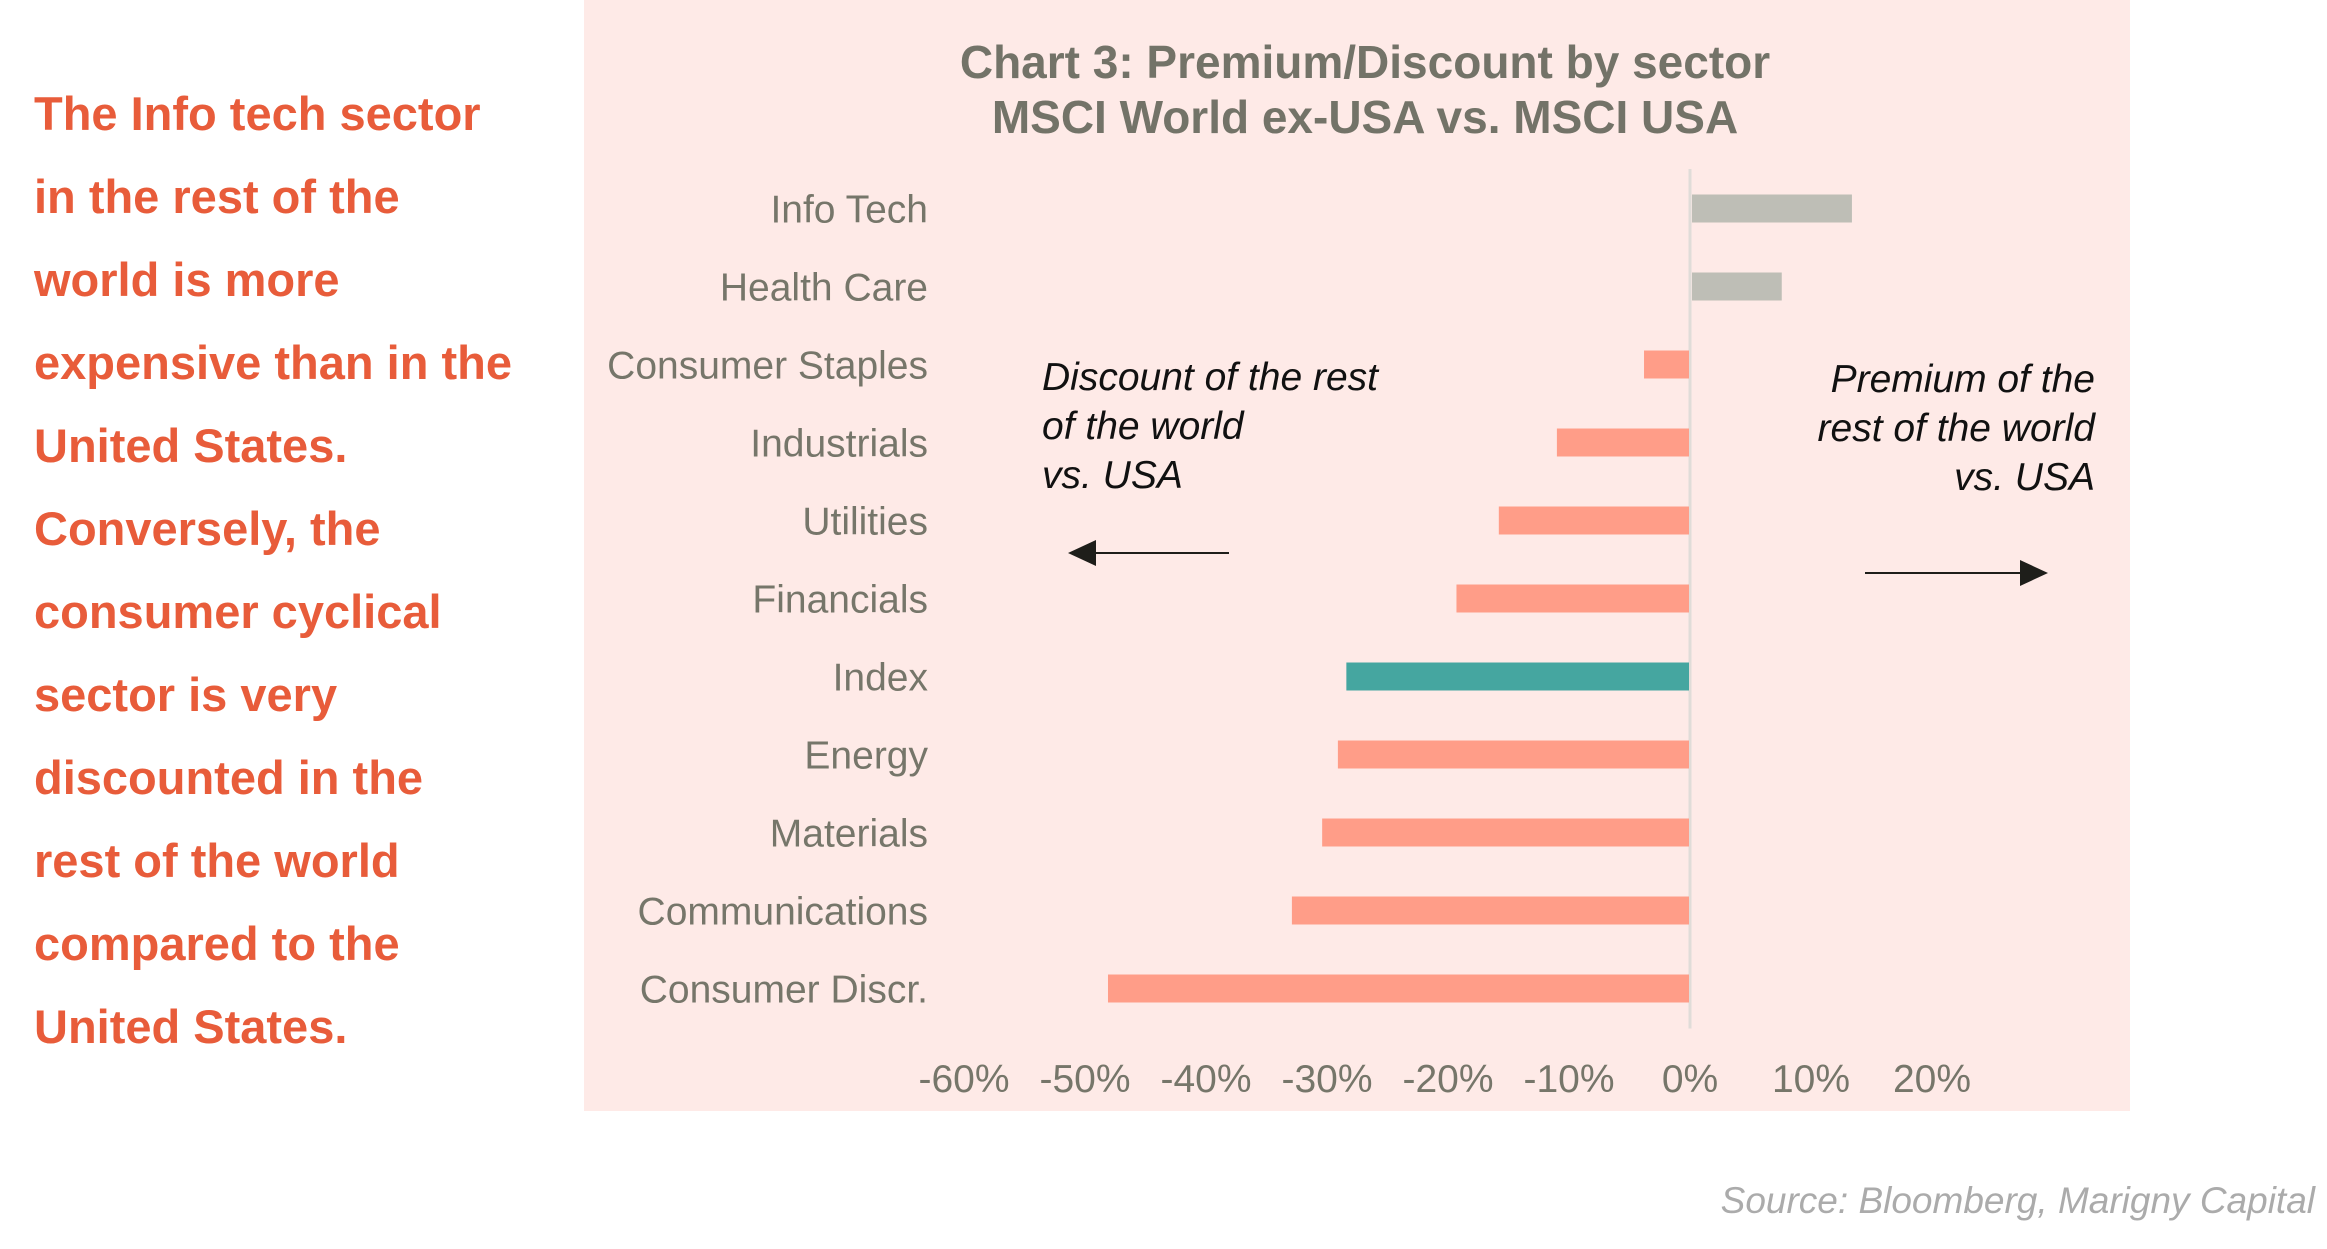 The image size is (2327, 1249). I want to click on commentary-line: expensive than in the, so click(273, 362).